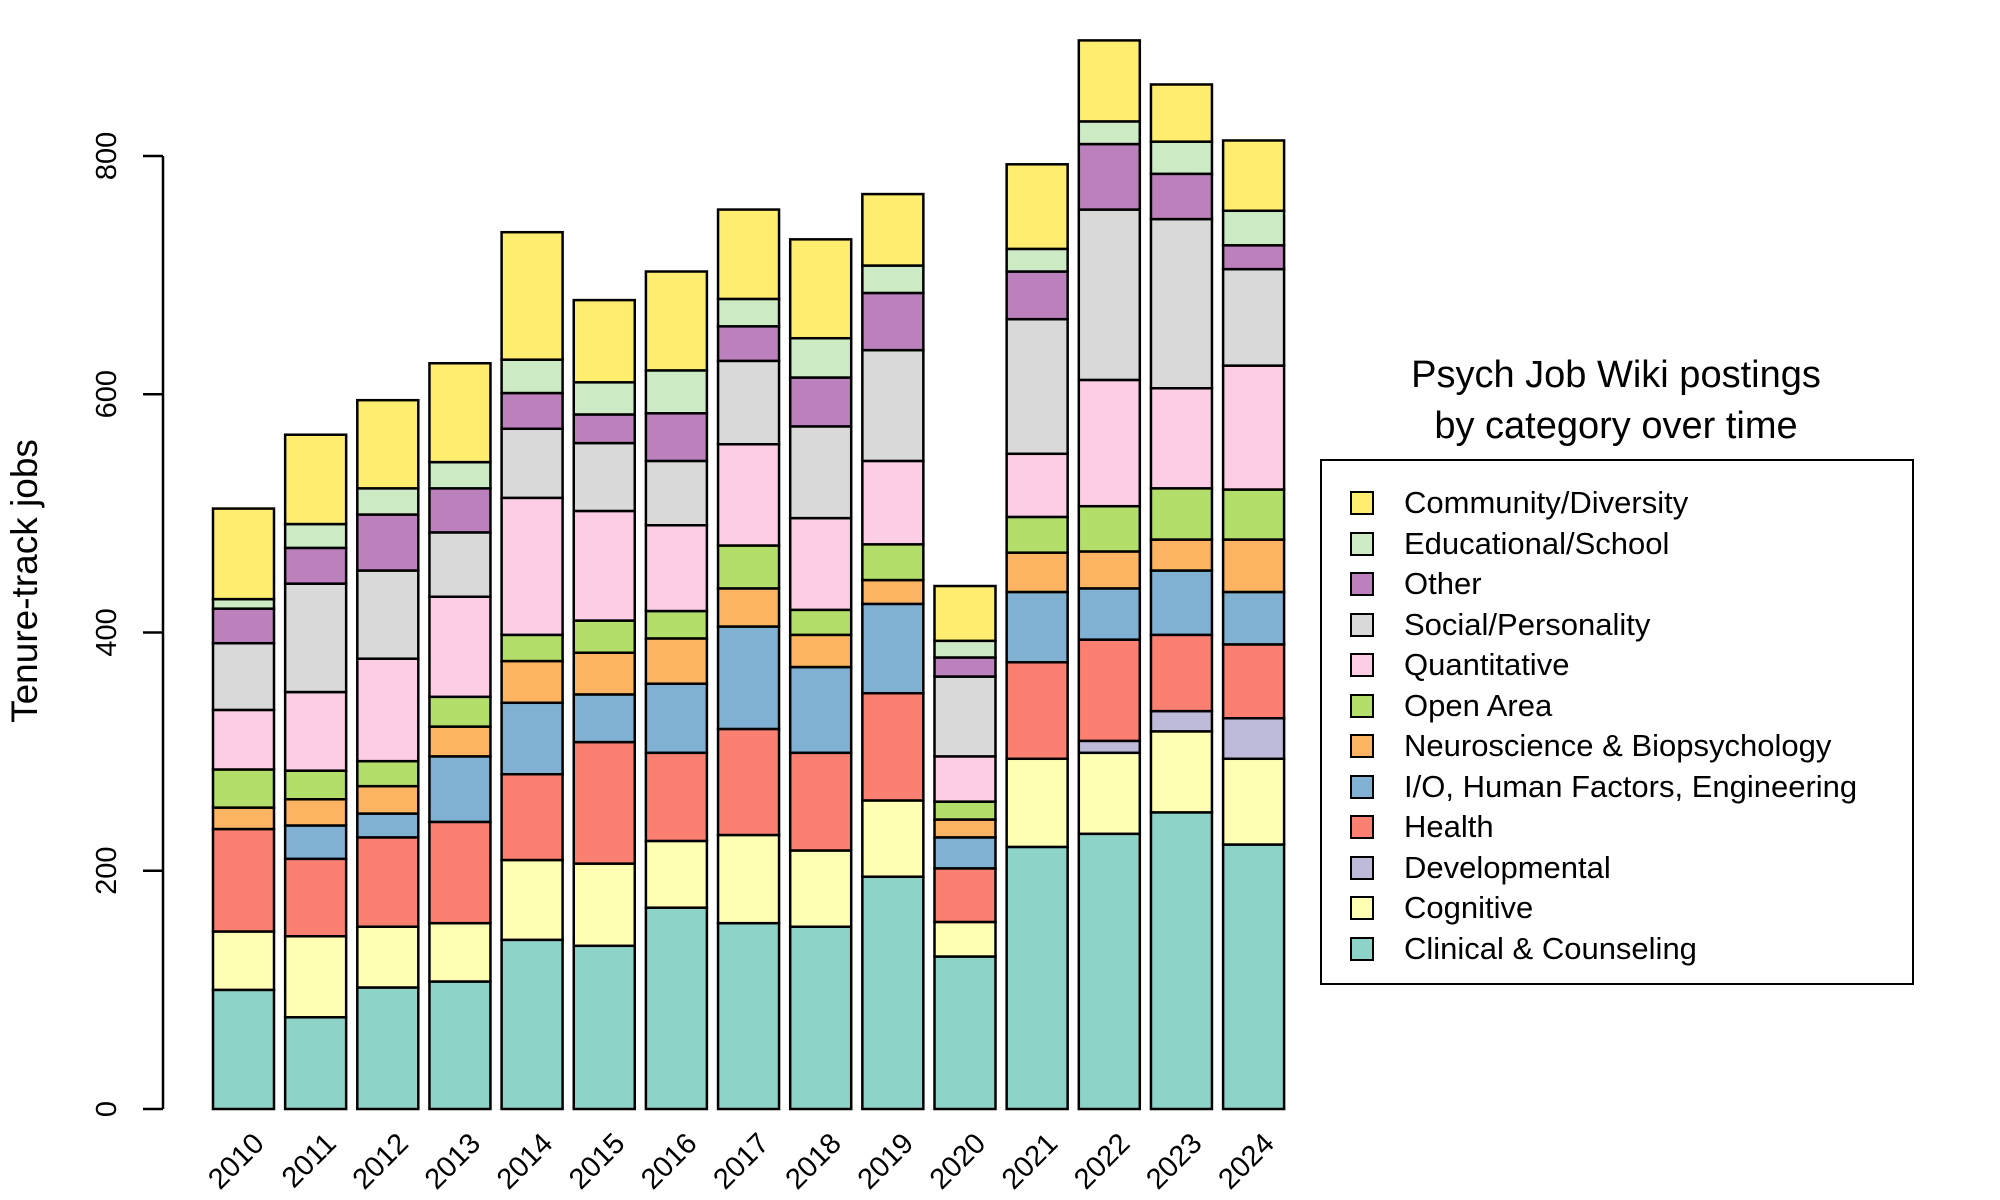 The image size is (2000, 1200). I want to click on legend-label: Neuroscience & Biopsychology, so click(1618, 745).